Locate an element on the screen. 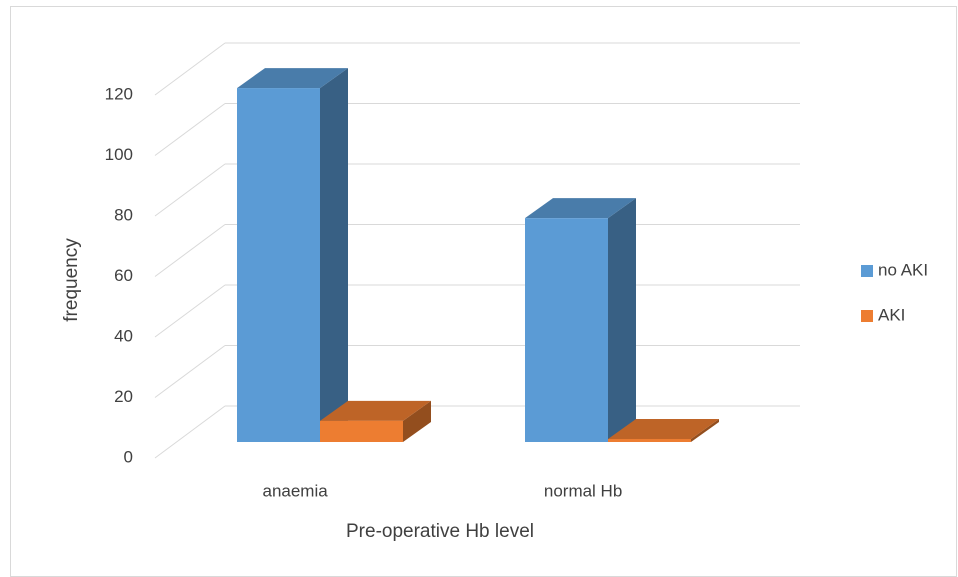  legend-label: AKI is located at coordinates (891, 314).